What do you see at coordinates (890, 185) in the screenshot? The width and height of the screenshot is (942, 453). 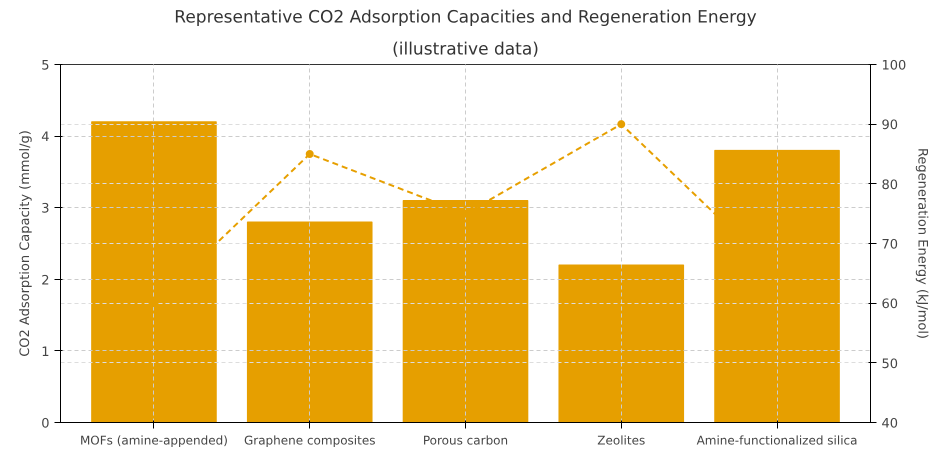 I see `y2-tick-label: 80` at bounding box center [890, 185].